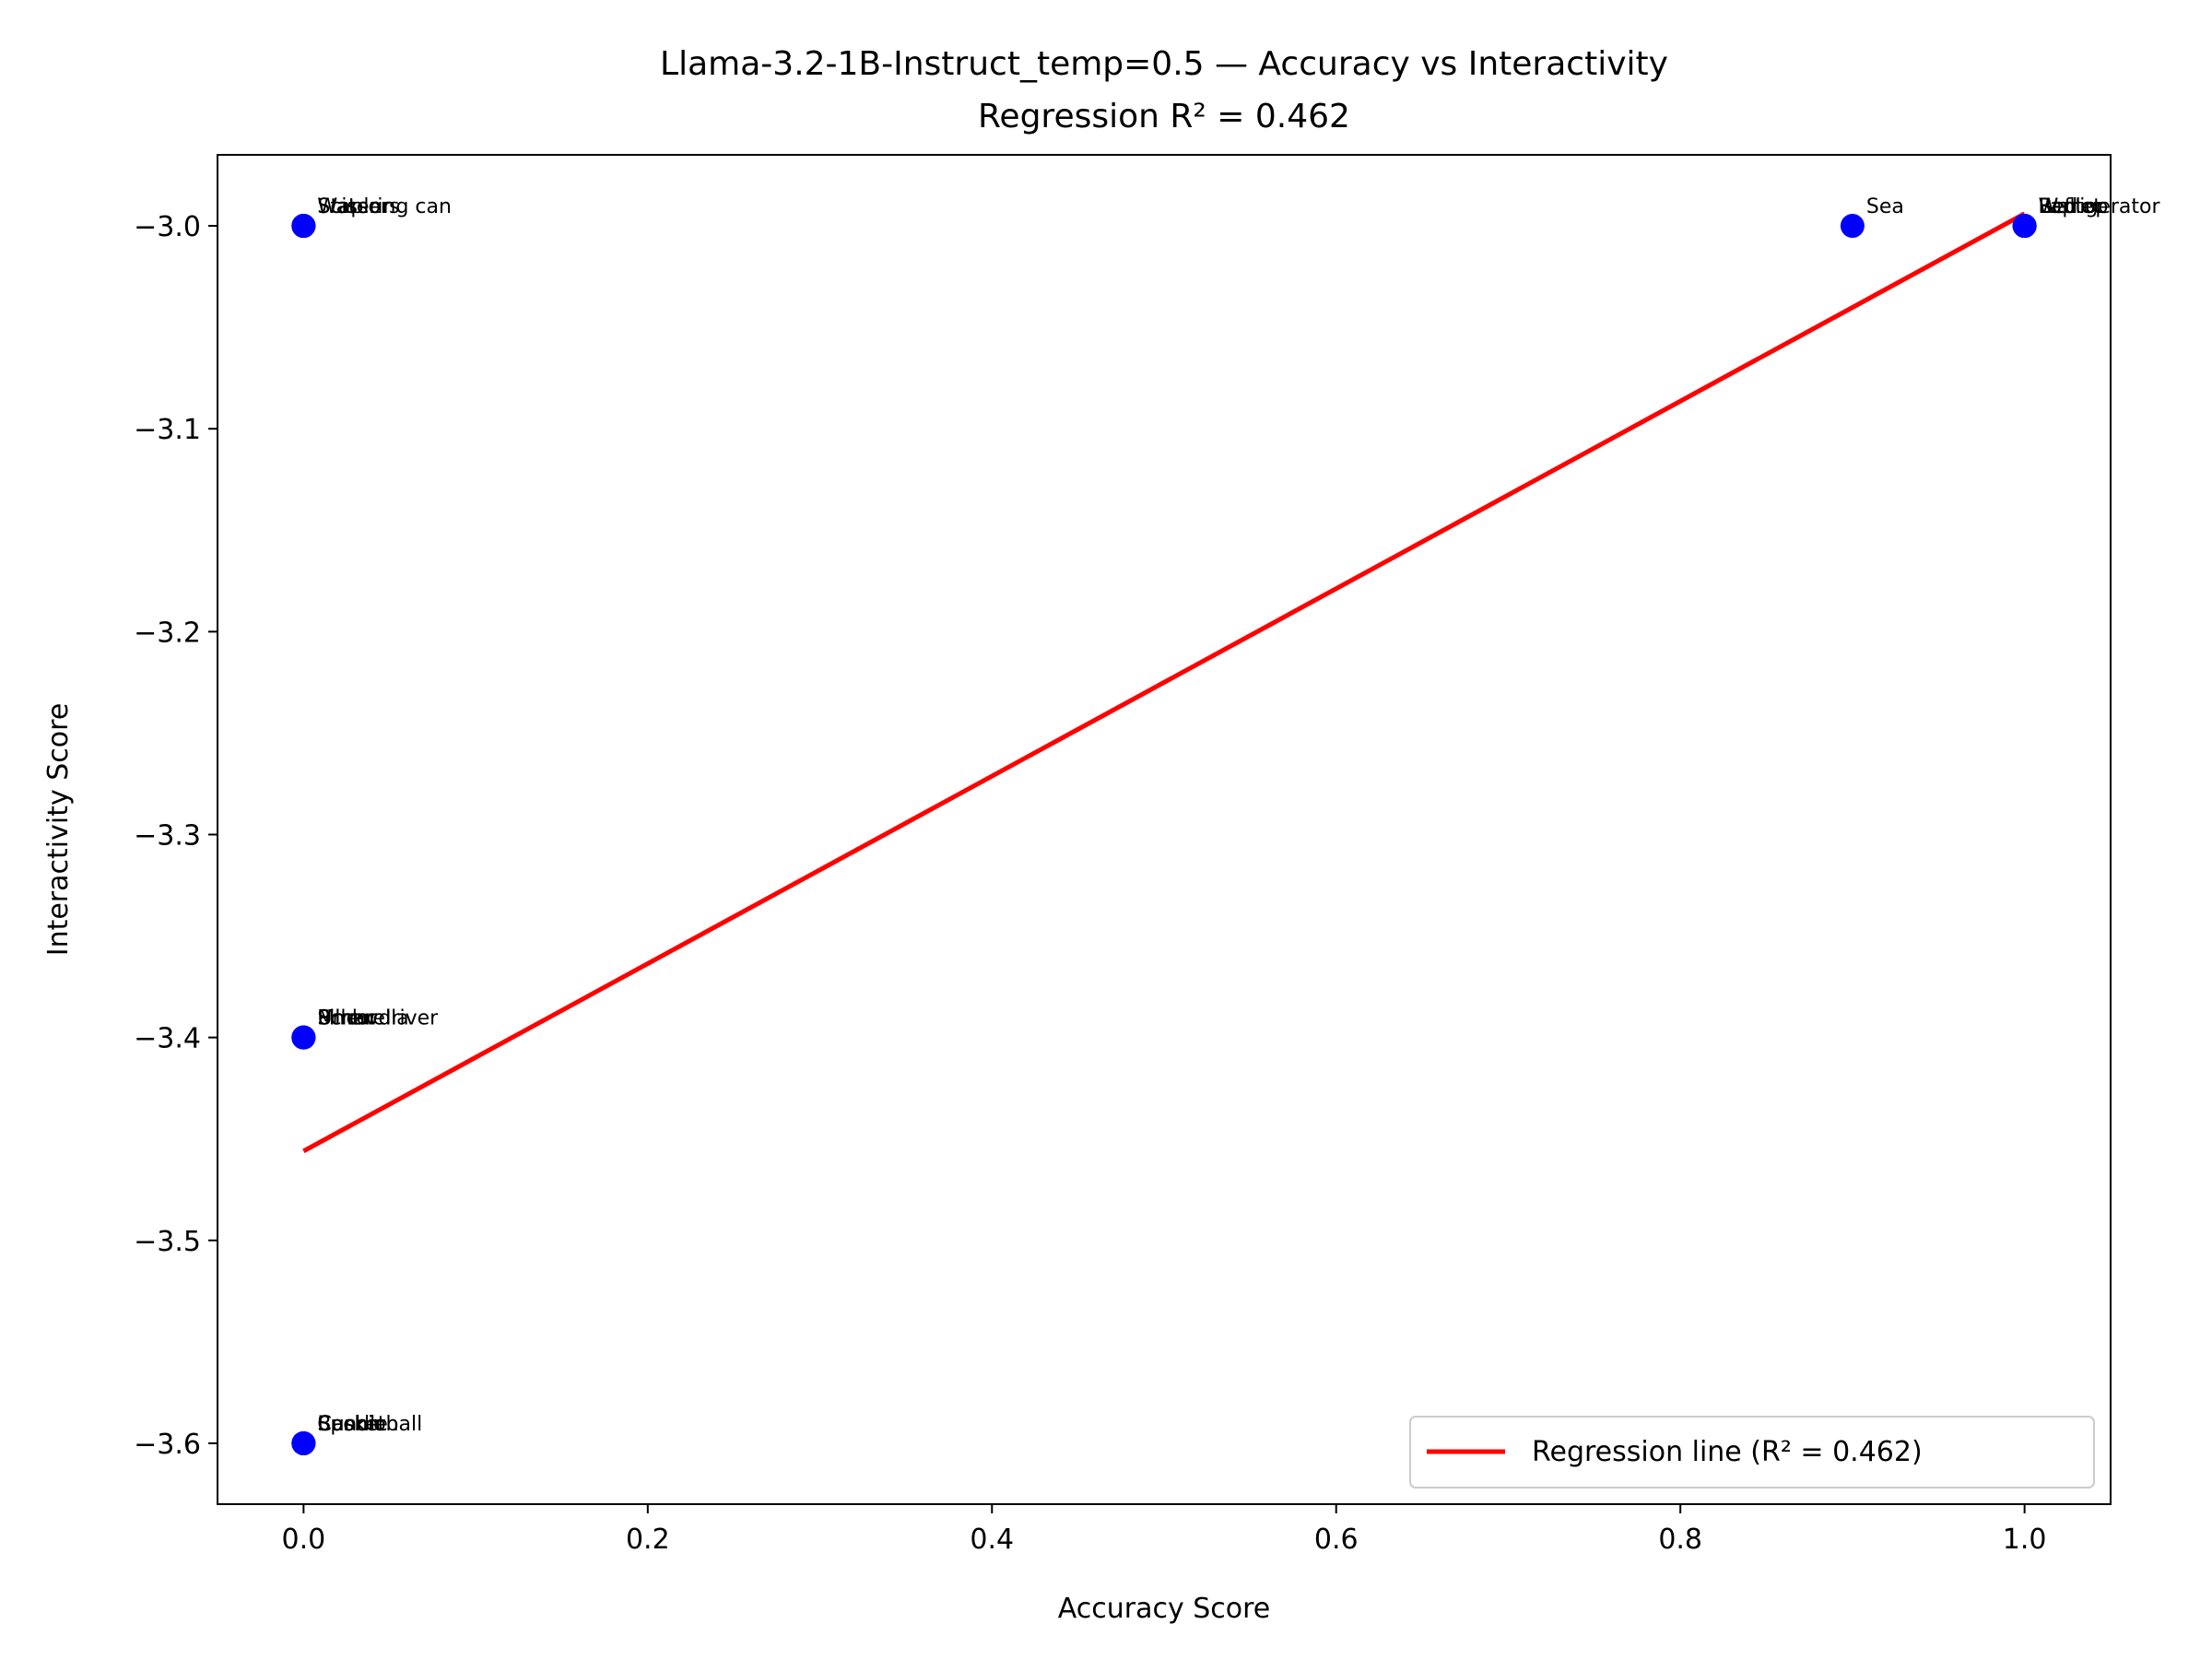 The width and height of the screenshot is (2212, 1659). What do you see at coordinates (304, 1540) in the screenshot?
I see `x-tick-label: 0.0` at bounding box center [304, 1540].